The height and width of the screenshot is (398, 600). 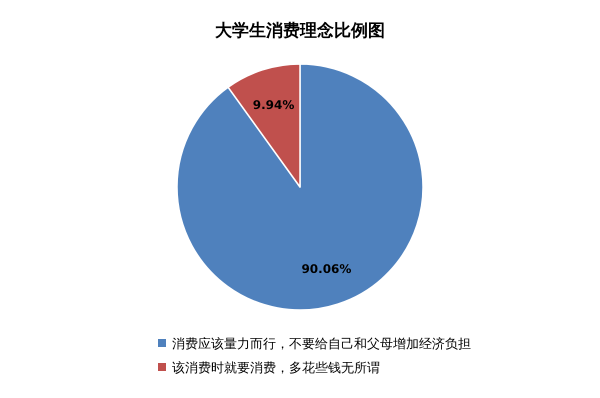 What do you see at coordinates (273, 105) in the screenshot?
I see `data-label: 9.94%` at bounding box center [273, 105].